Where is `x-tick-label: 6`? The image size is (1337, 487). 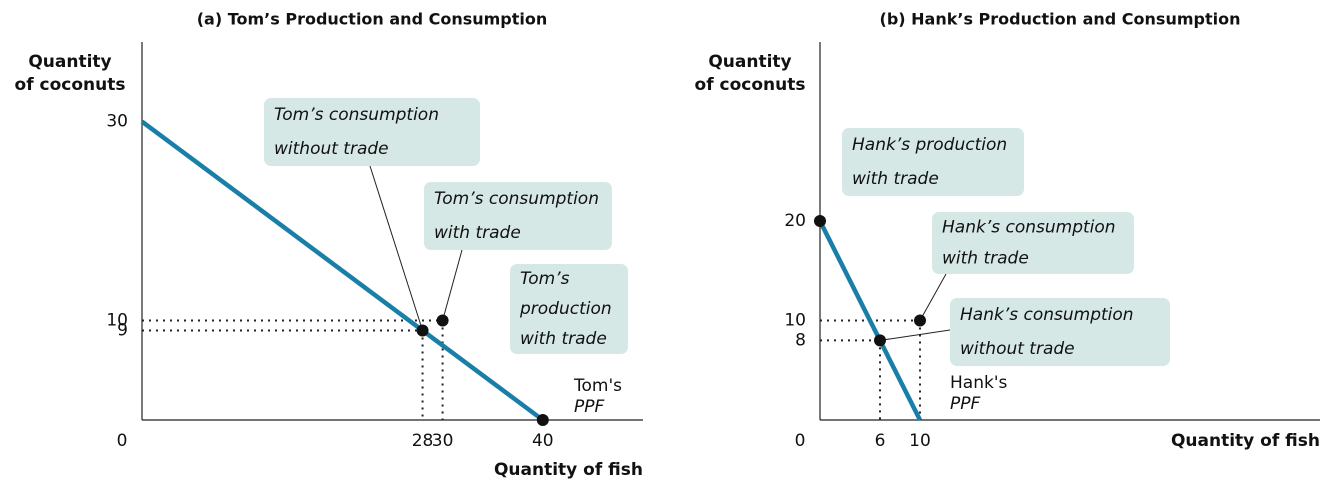
x-tick-label: 6 is located at coordinates (880, 441).